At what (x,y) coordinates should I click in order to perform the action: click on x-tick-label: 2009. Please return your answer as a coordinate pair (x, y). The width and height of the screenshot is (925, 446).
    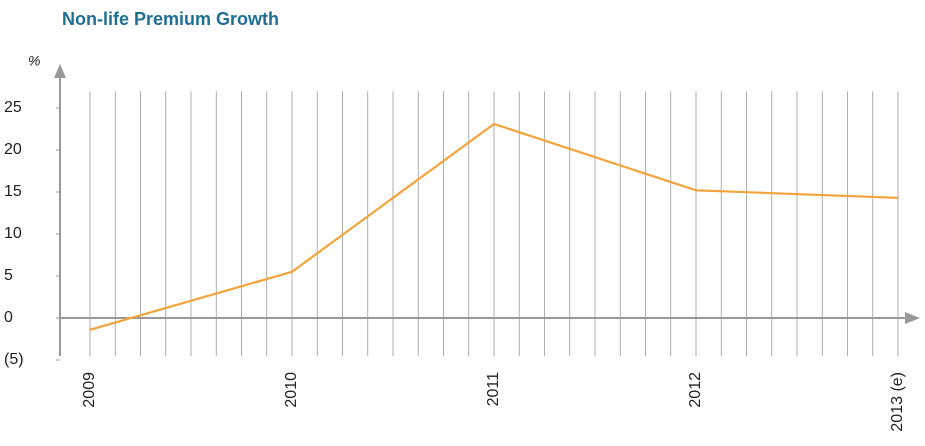
    Looking at the image, I should click on (89, 390).